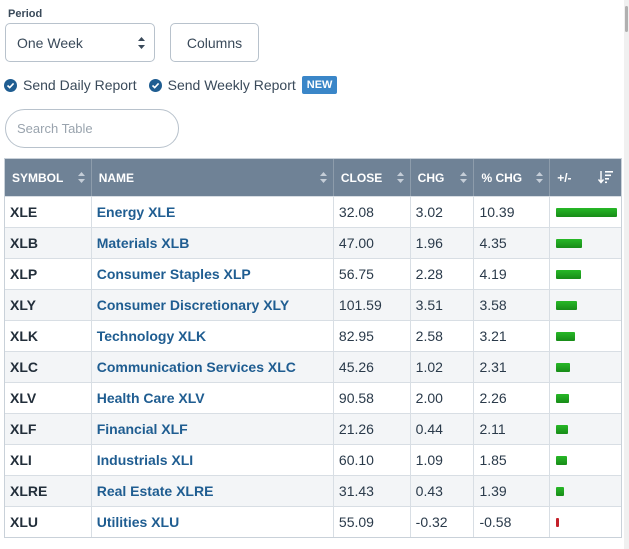 The height and width of the screenshot is (549, 629). What do you see at coordinates (443, 274) in the screenshot?
I see `chg-cell: 2.28` at bounding box center [443, 274].